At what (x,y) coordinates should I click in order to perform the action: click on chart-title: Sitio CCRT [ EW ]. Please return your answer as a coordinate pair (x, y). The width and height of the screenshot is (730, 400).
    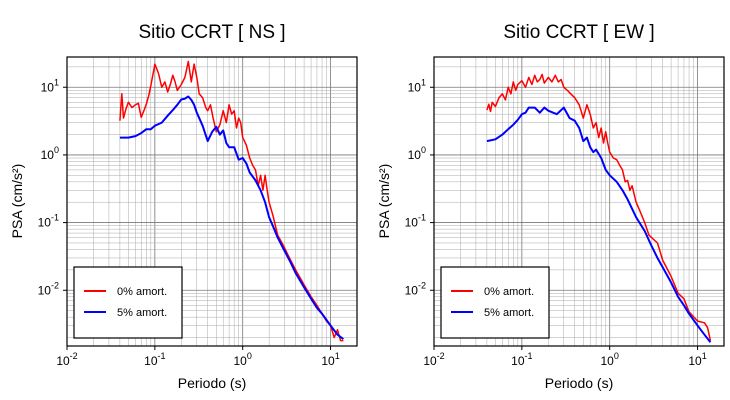
    Looking at the image, I should click on (578, 32).